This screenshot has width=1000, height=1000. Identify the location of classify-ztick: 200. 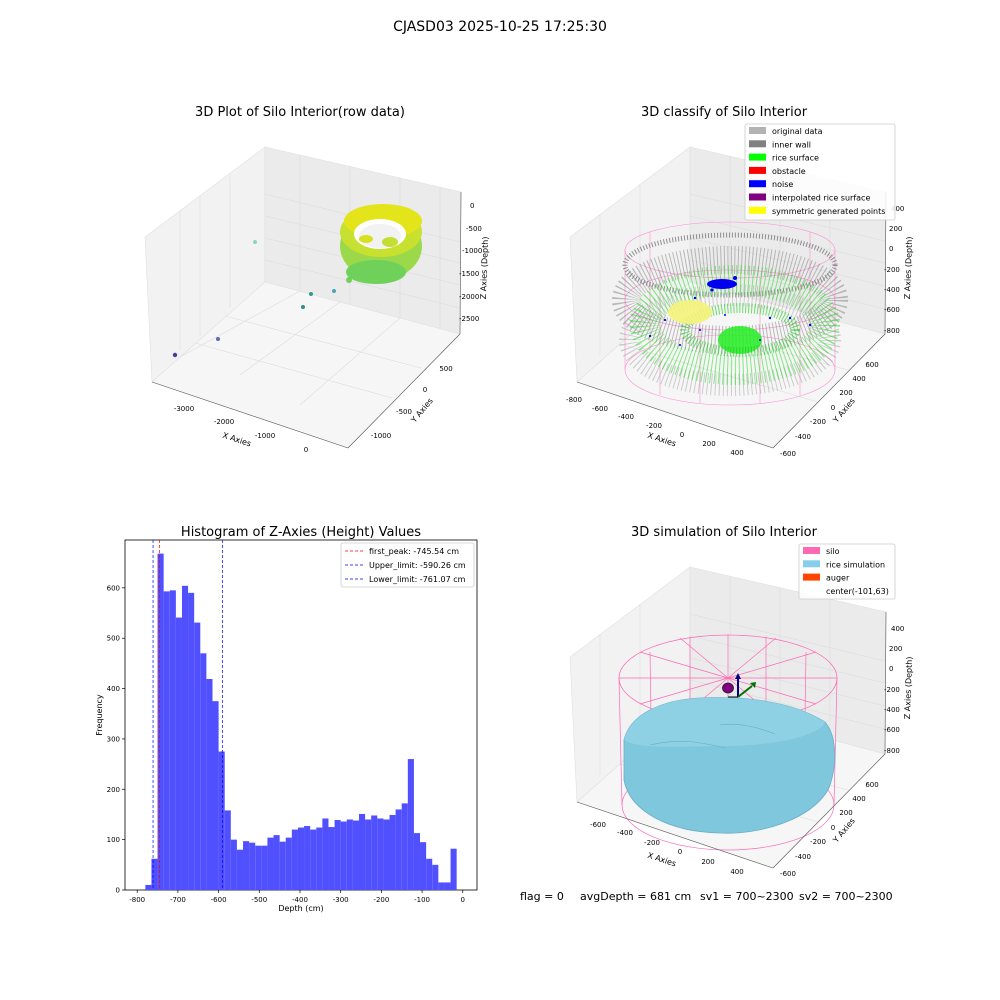
(895, 229).